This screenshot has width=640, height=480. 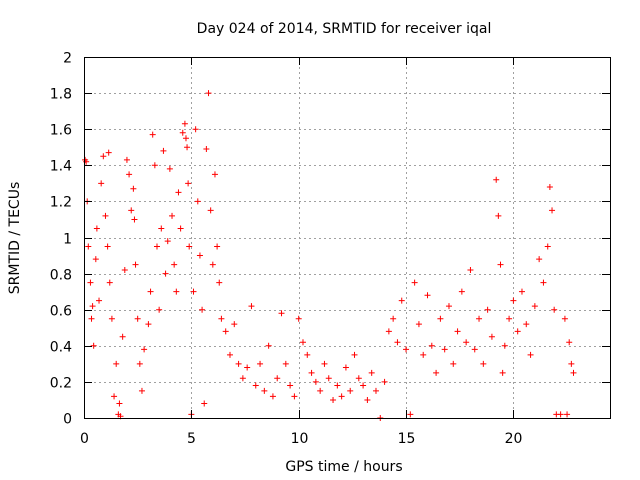 What do you see at coordinates (61, 312) in the screenshot?
I see `y-tick-label: 0.6` at bounding box center [61, 312].